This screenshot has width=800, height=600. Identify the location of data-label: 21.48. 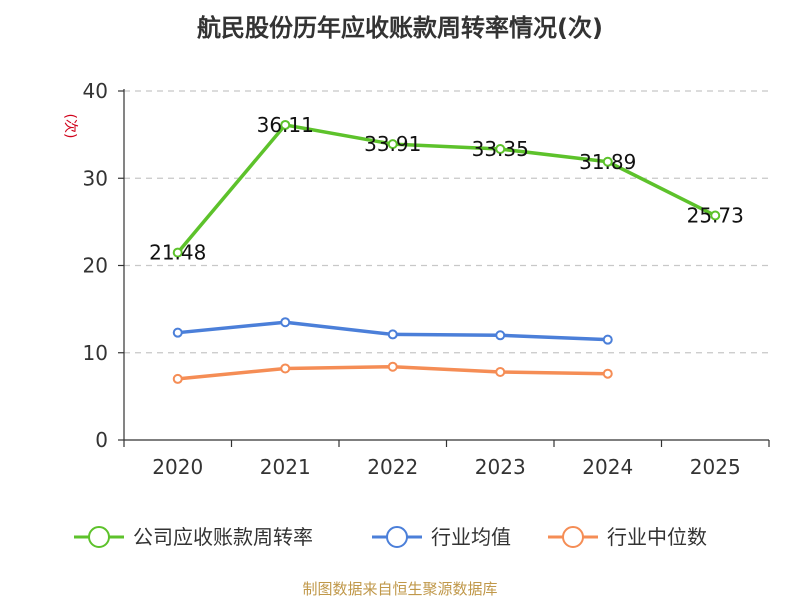
(177, 253).